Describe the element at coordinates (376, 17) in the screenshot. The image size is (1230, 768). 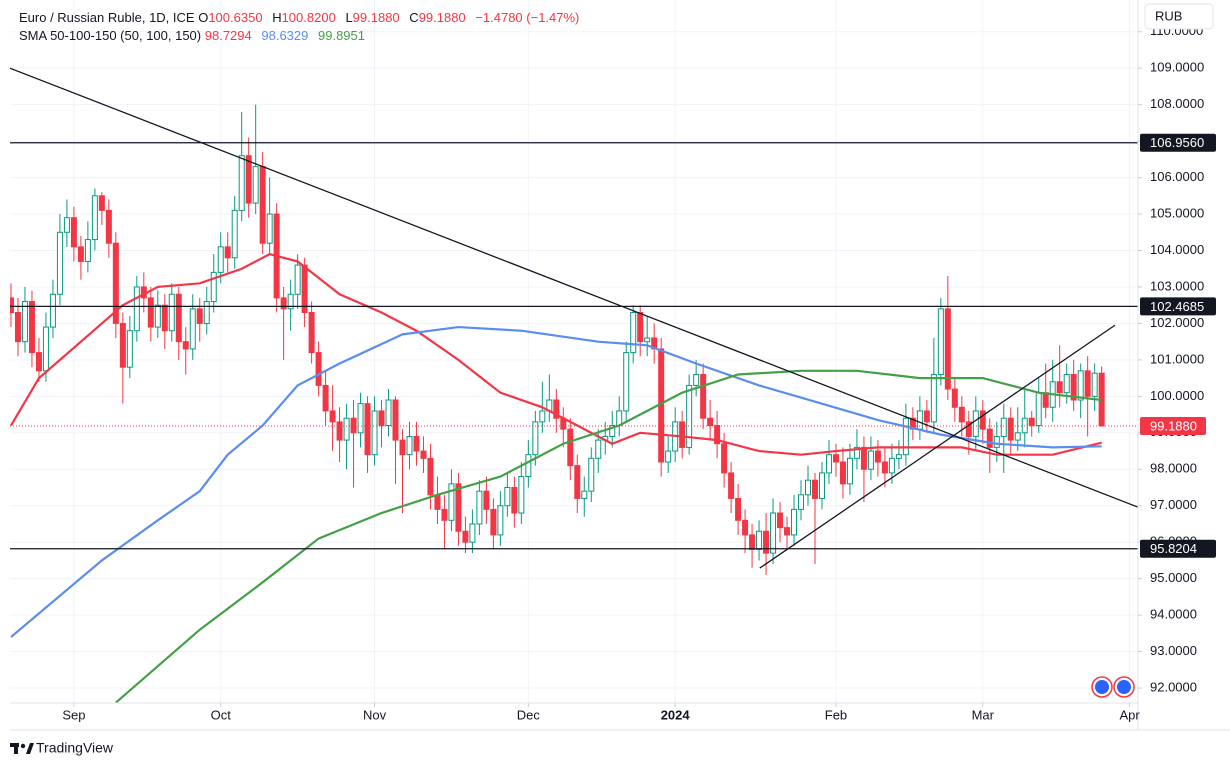
I see `ohlc-value: 99.1880` at that location.